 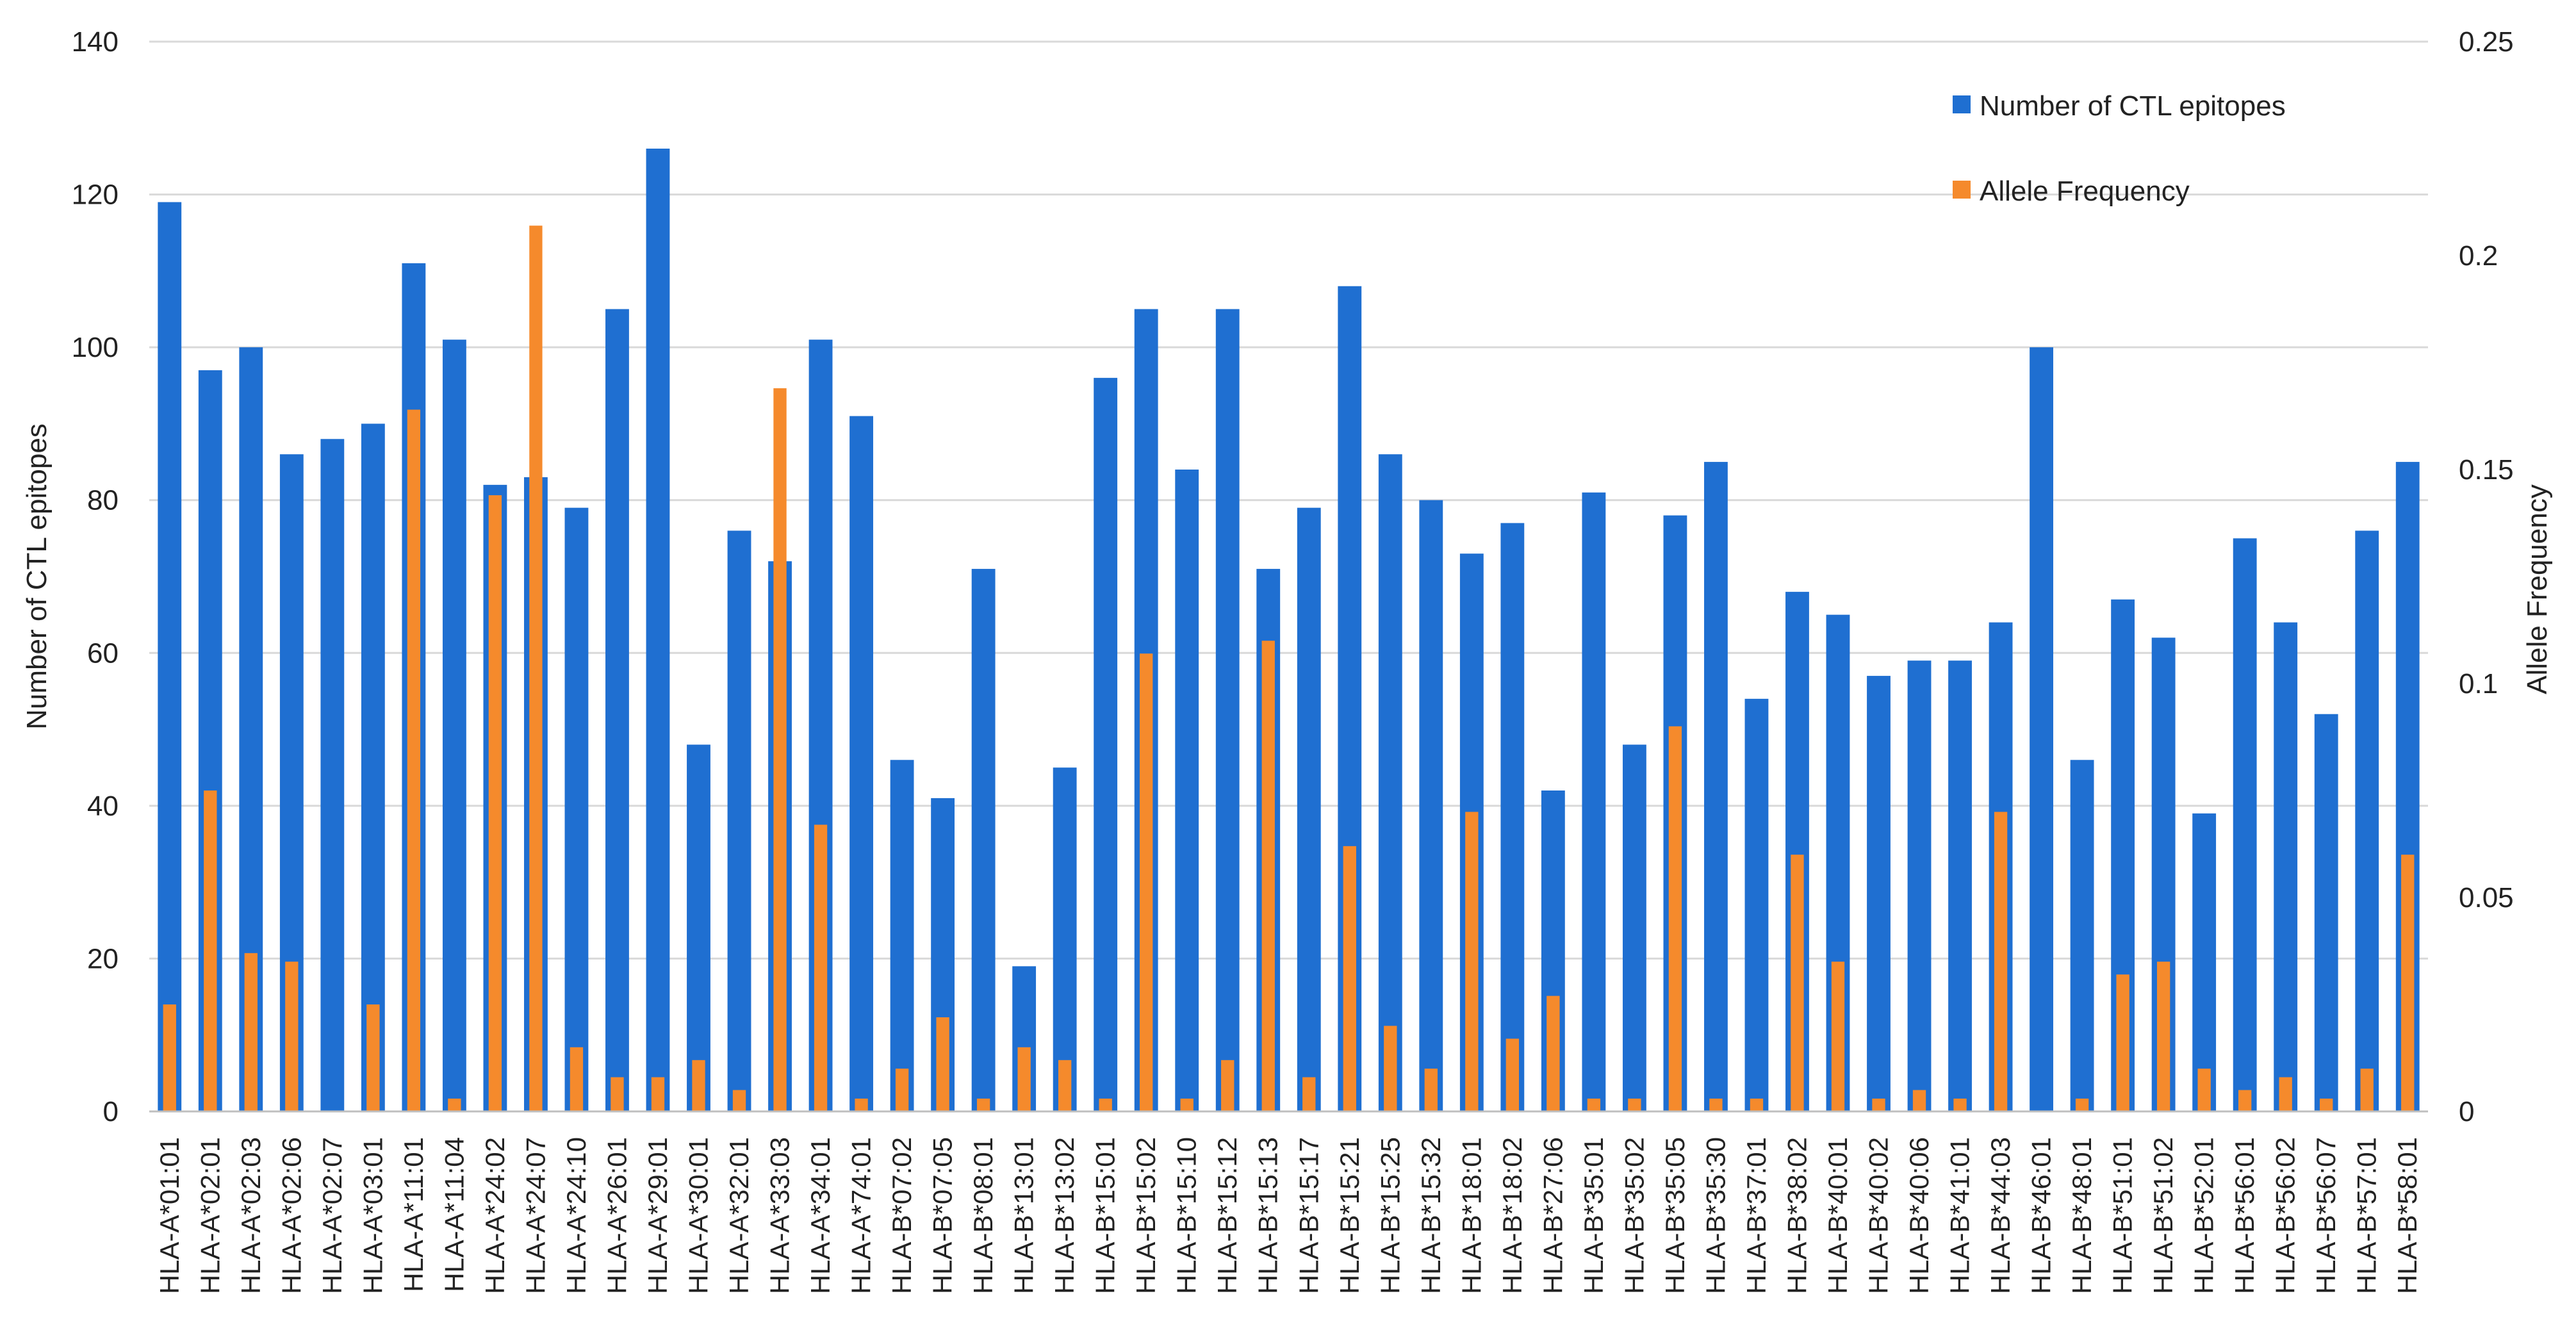 What do you see at coordinates (1512, 1215) in the screenshot?
I see `x-tick-label: HLA-B*18:02` at bounding box center [1512, 1215].